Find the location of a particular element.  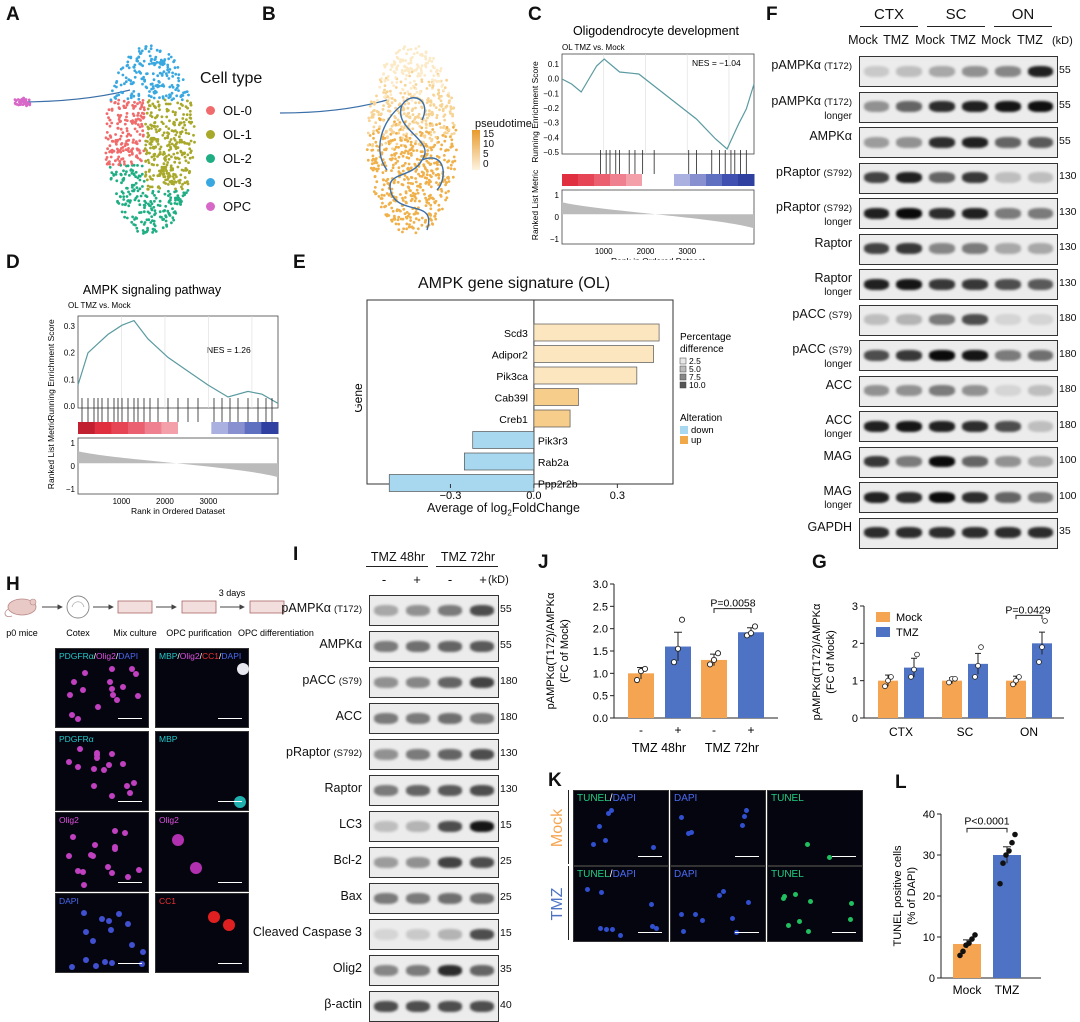

group-label: TMZ 48hr is located at coordinates (398, 557).